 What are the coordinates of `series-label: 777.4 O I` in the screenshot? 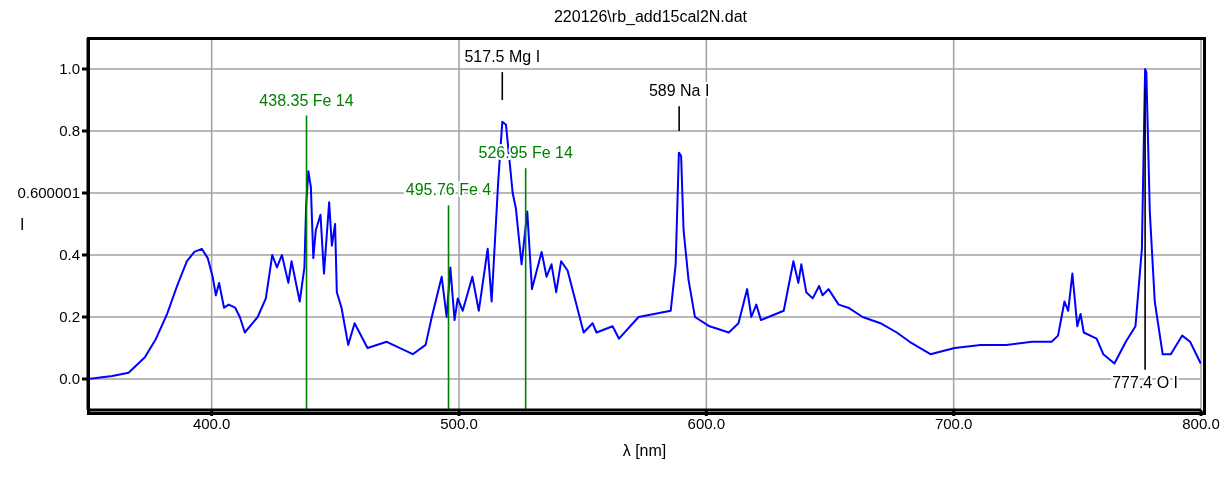 It's located at (1145, 382).